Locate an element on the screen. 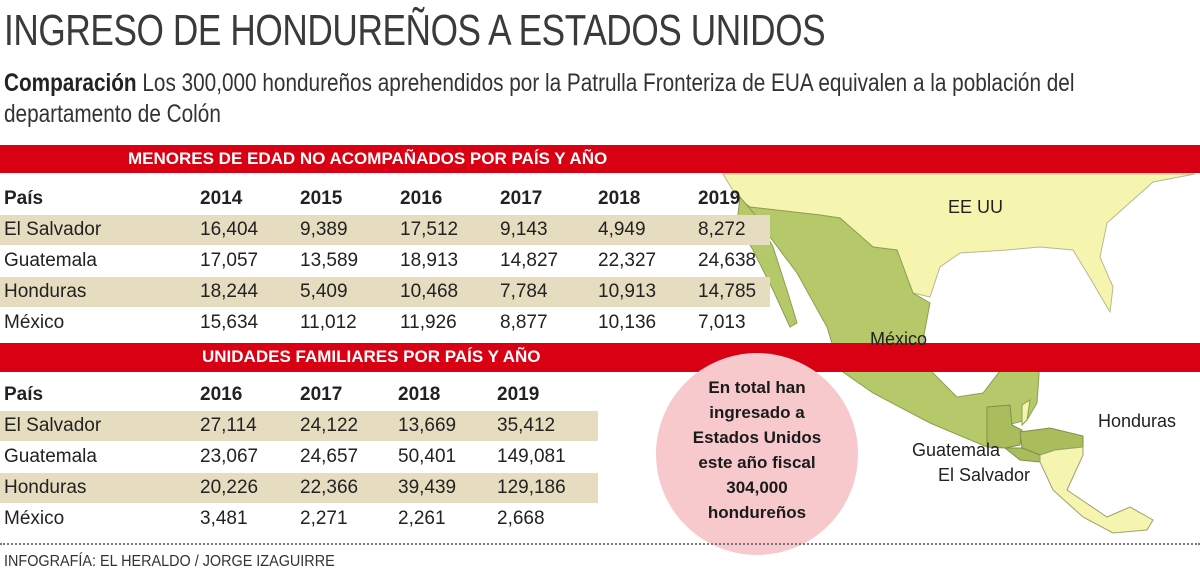 The height and width of the screenshot is (582, 1200). value-cell: 50,401 is located at coordinates (427, 456).